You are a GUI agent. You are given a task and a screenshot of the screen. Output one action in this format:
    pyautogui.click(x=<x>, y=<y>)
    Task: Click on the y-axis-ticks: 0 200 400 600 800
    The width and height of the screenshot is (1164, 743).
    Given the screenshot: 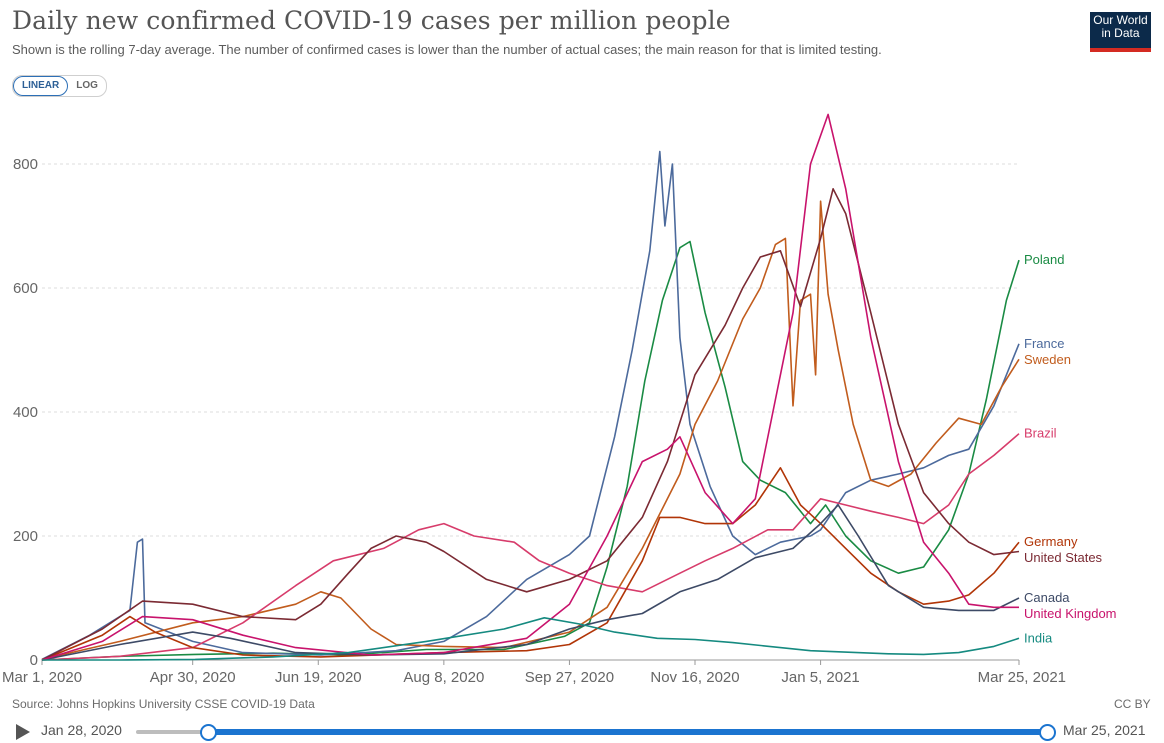 What is the action you would take?
    pyautogui.click(x=25, y=412)
    